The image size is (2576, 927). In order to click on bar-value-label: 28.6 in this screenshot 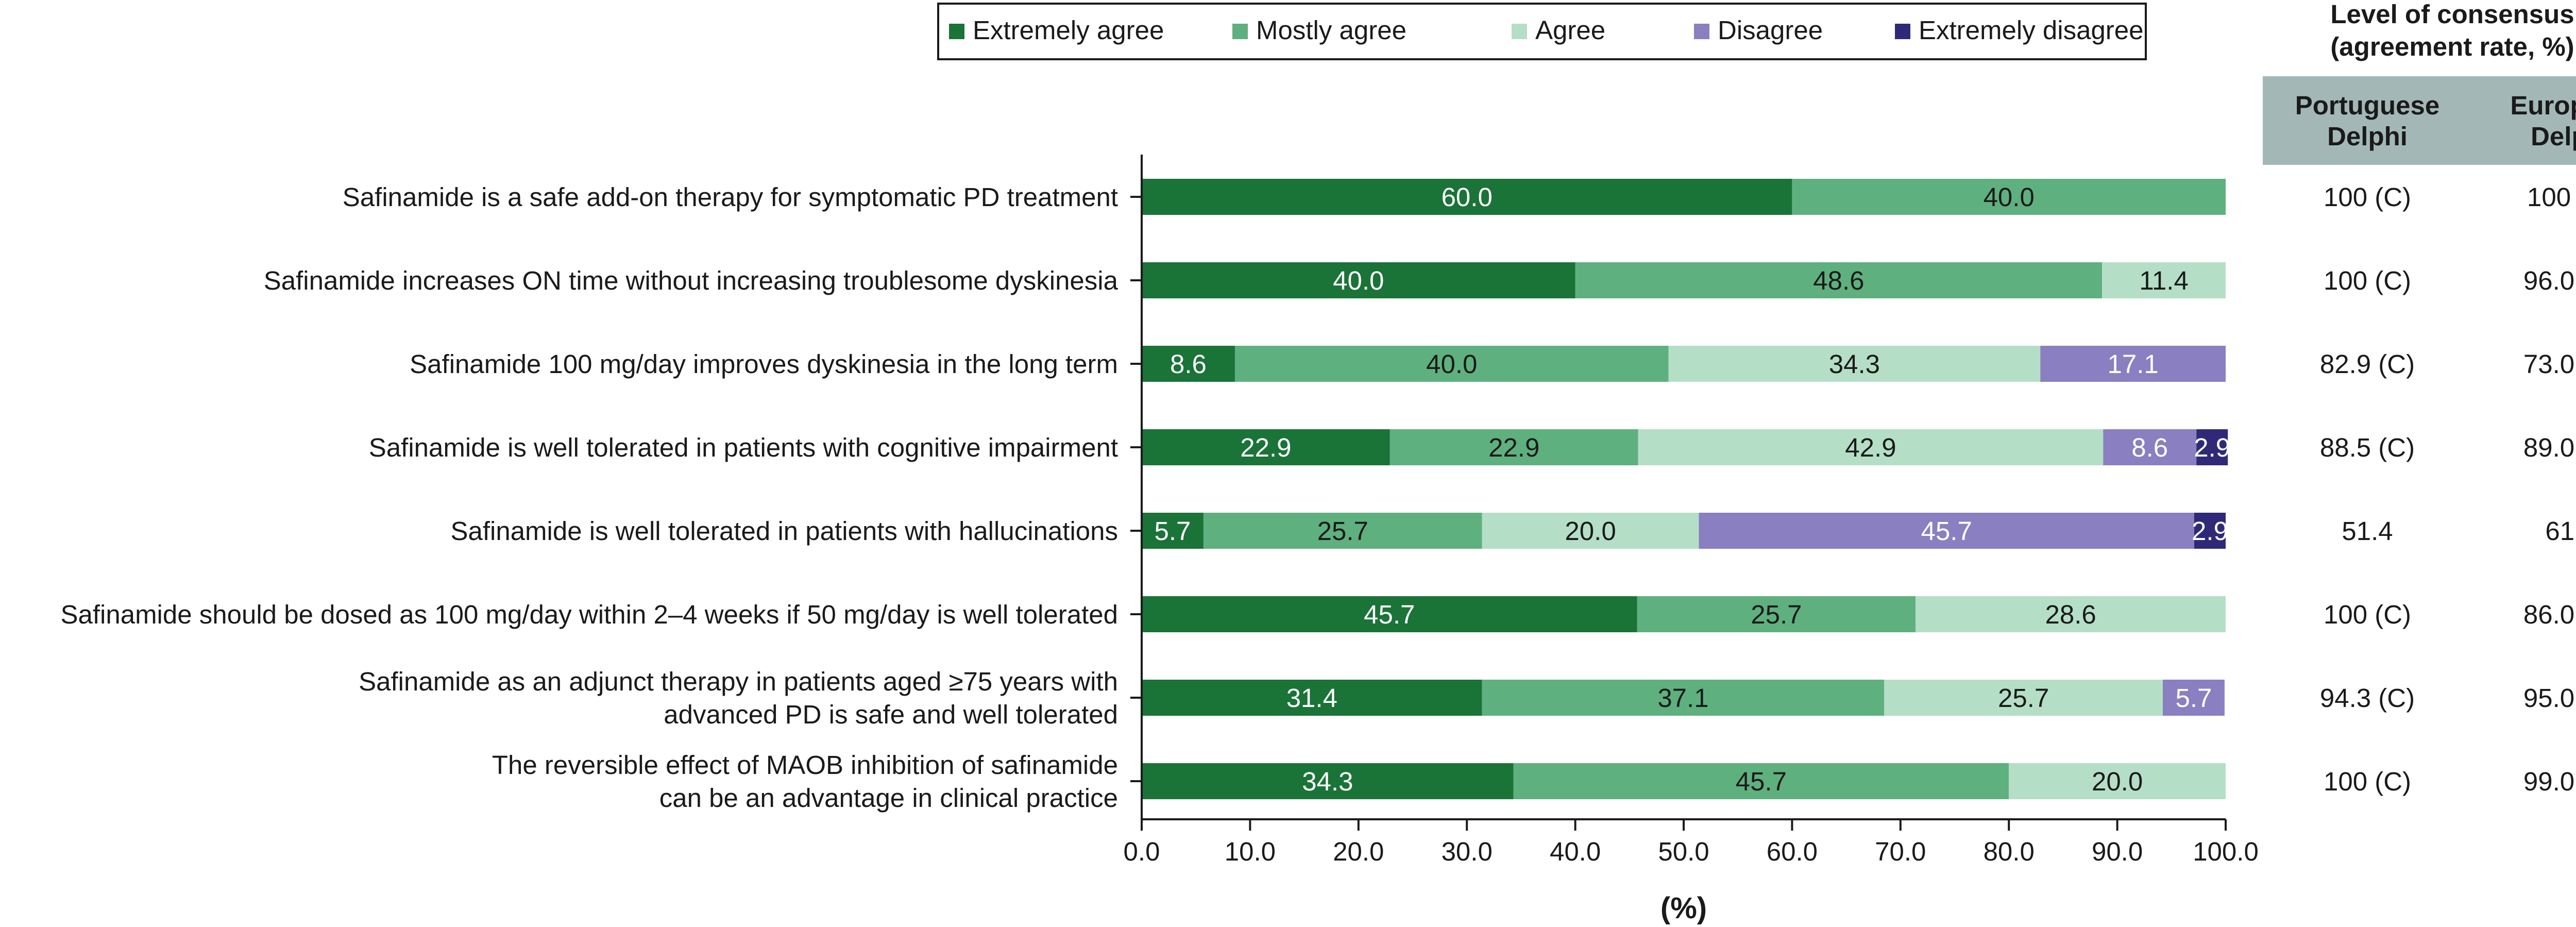, I will do `click(2070, 614)`.